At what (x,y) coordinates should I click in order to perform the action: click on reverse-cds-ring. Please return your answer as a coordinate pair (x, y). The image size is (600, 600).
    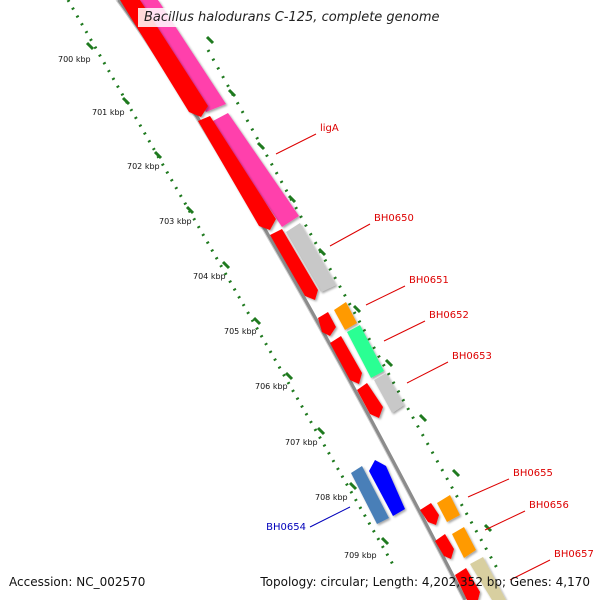
    Looking at the image, I should click on (378, 492).